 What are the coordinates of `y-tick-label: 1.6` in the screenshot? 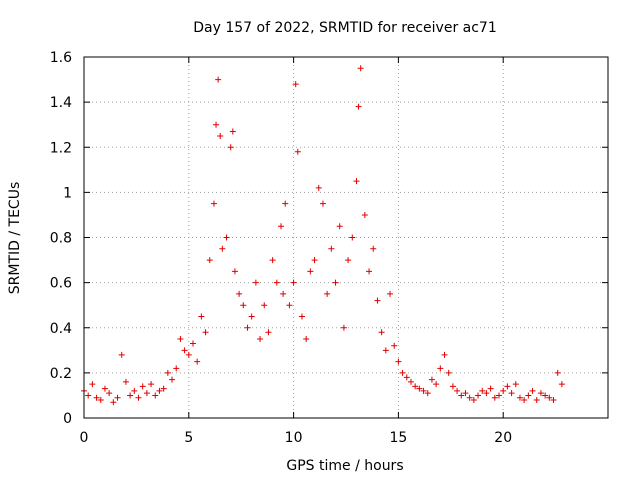 It's located at (61, 58).